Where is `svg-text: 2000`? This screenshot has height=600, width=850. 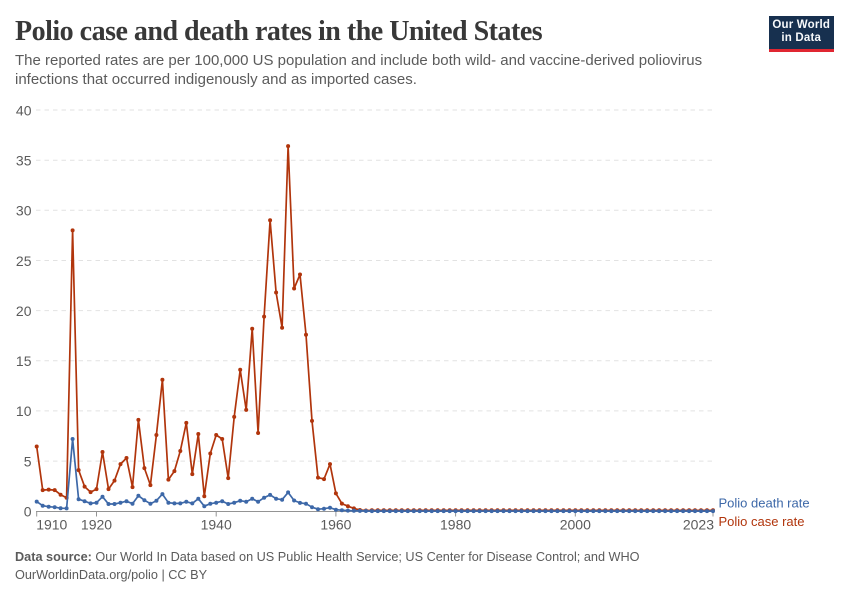
svg-text: 2000 is located at coordinates (575, 525).